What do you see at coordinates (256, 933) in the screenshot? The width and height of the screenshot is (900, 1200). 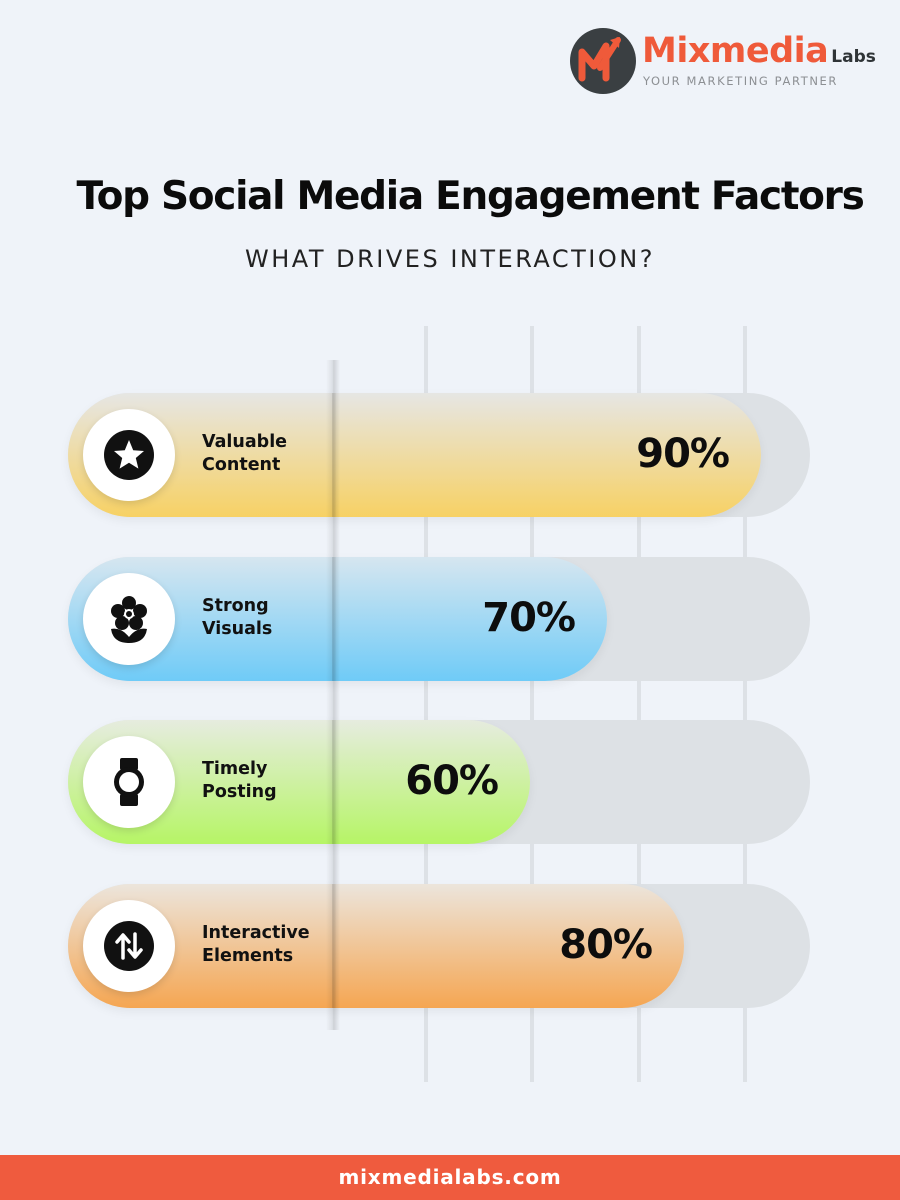 I see `category-label-line: Interactive` at bounding box center [256, 933].